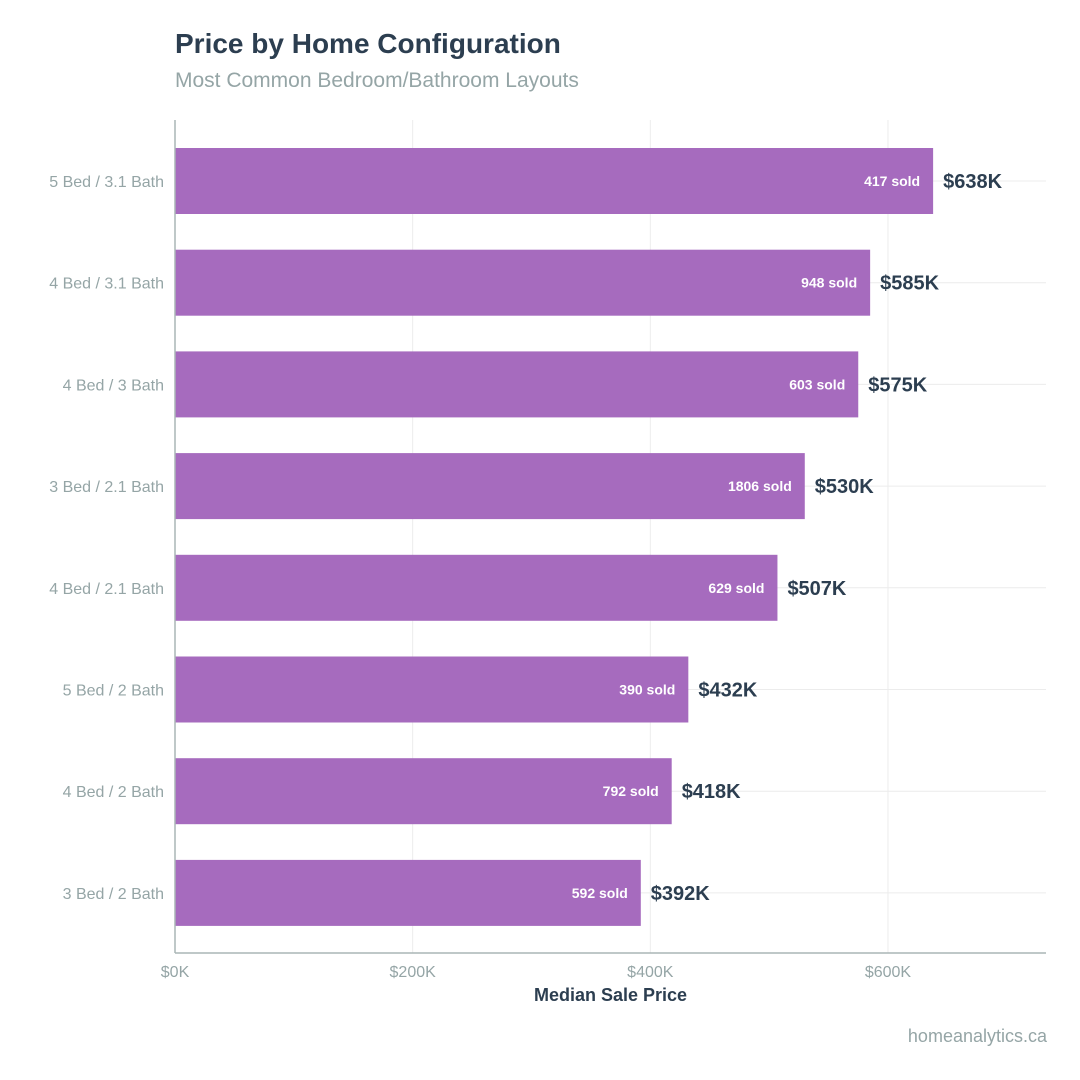 Image resolution: width=1080 pixels, height=1080 pixels. What do you see at coordinates (610, 995) in the screenshot?
I see `x-axis-title: Median Sale Price` at bounding box center [610, 995].